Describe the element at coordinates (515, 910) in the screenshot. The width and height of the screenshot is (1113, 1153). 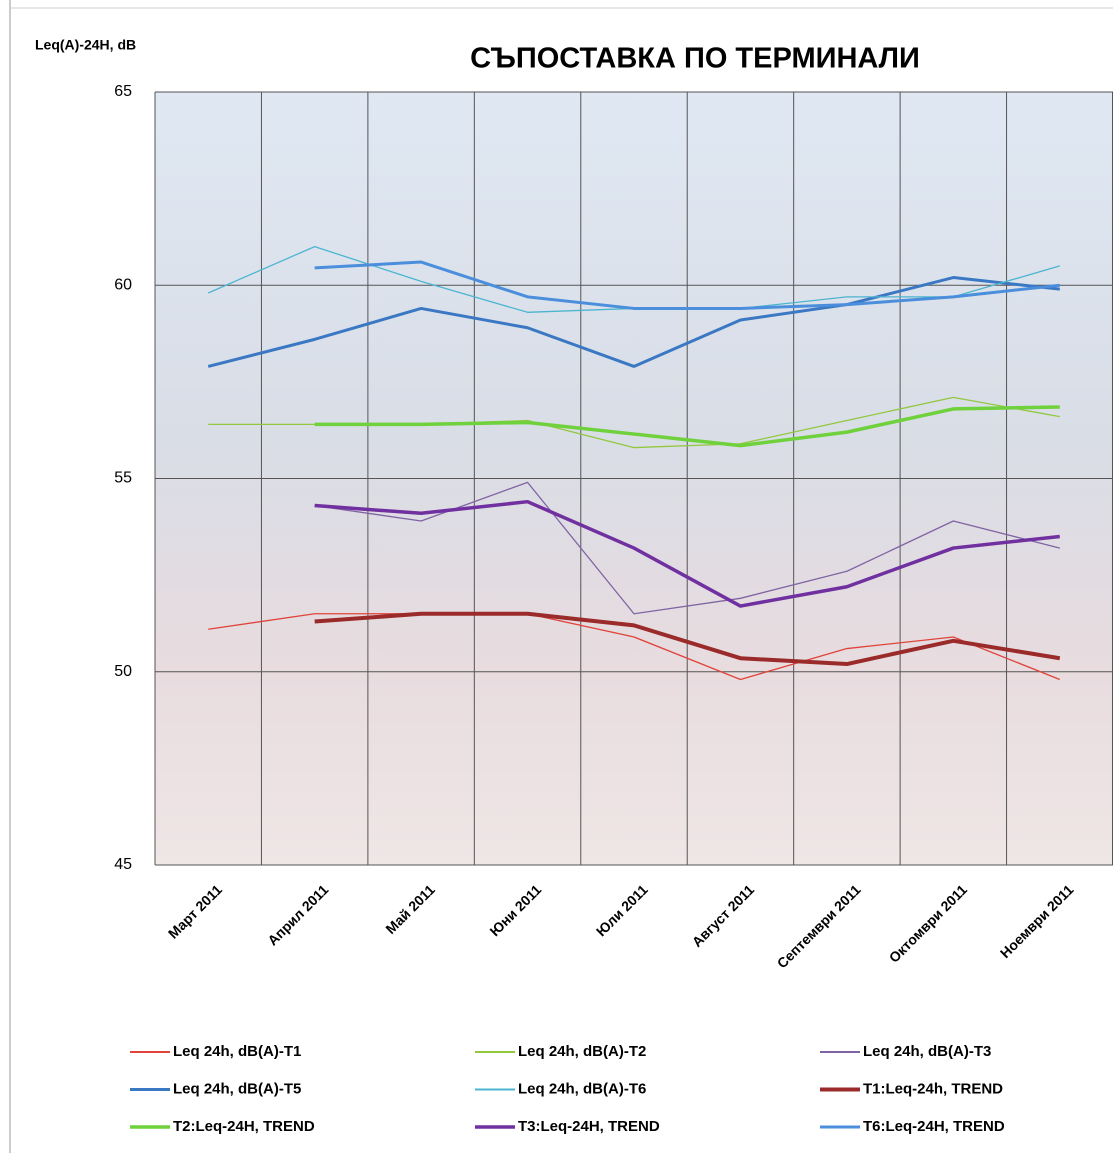
I see `x-tick-label: Юни 2011` at that location.